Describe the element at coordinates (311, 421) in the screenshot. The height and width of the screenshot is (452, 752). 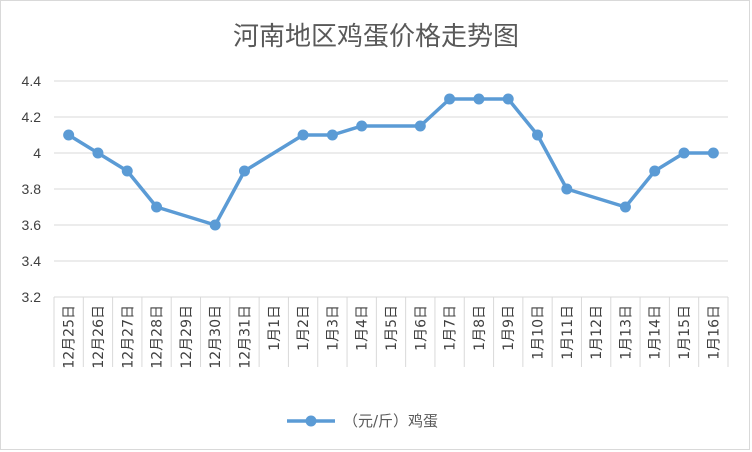
I see `legend-marker-swatch` at that location.